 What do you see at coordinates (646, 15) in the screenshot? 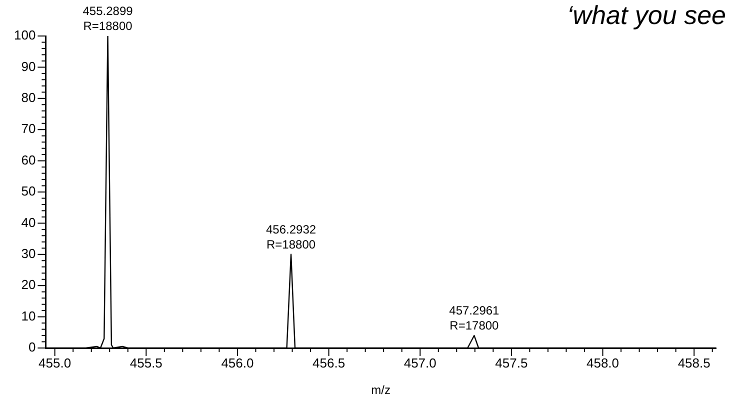
I see `chart-title: ‘what you see` at bounding box center [646, 15].